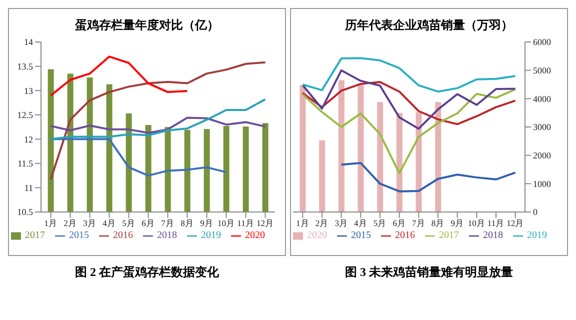  What do you see at coordinates (542, 127) in the screenshot?
I see `y2-tick-label: 3000` at bounding box center [542, 127].